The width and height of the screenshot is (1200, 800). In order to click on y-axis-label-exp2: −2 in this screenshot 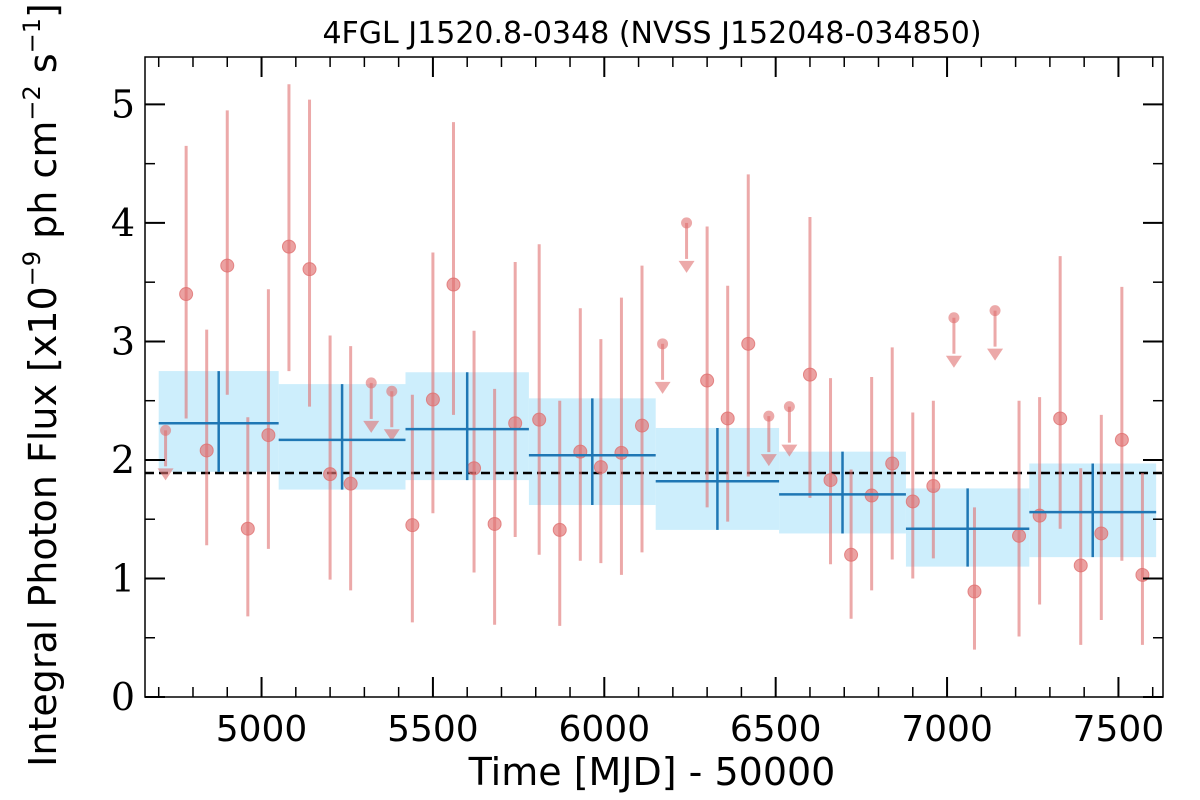, I will do `click(32, 102)`.